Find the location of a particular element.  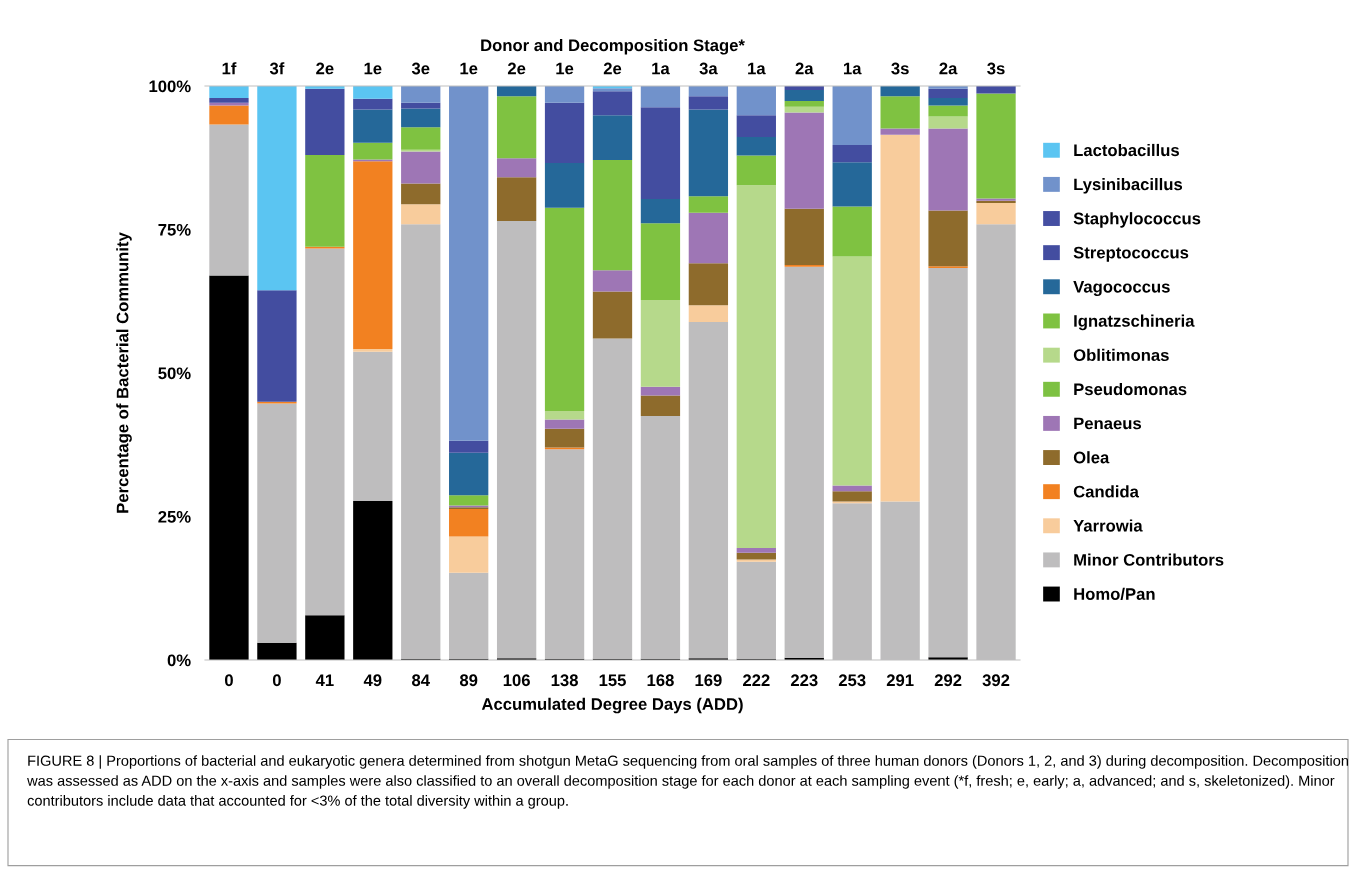

x-tick-label: 253 is located at coordinates (852, 680).